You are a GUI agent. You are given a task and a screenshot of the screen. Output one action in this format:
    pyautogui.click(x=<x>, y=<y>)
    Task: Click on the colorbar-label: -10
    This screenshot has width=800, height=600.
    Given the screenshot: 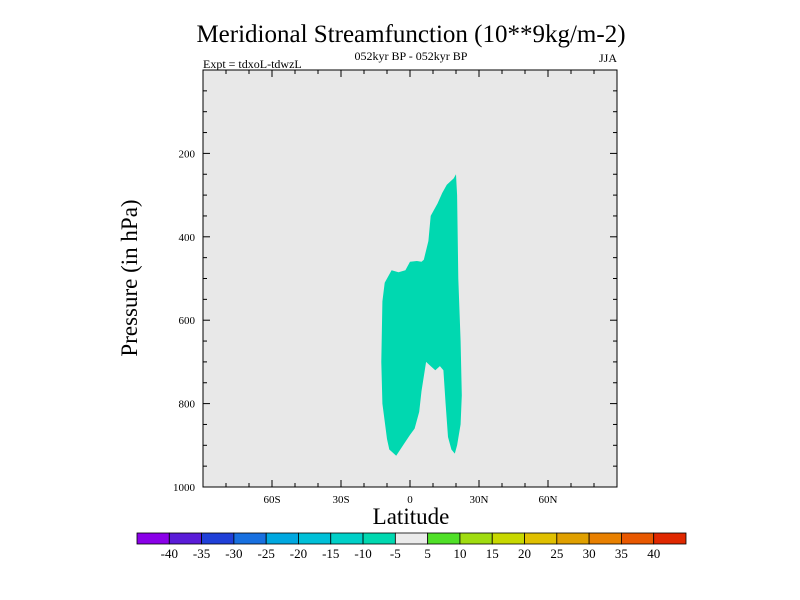 What is the action you would take?
    pyautogui.click(x=362, y=553)
    